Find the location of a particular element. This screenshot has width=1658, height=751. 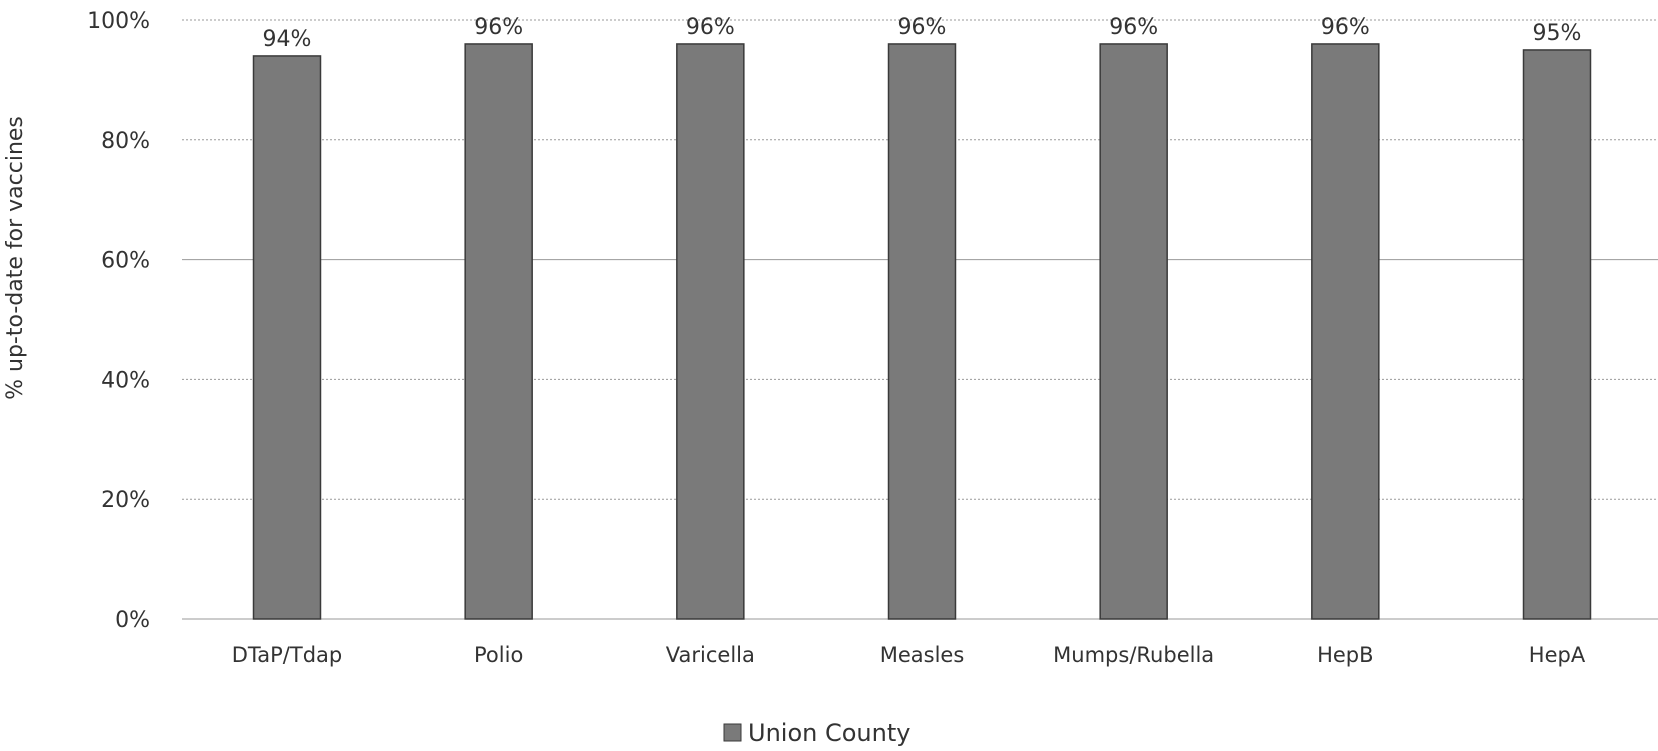

y-tick-label: 60% is located at coordinates (125, 261).